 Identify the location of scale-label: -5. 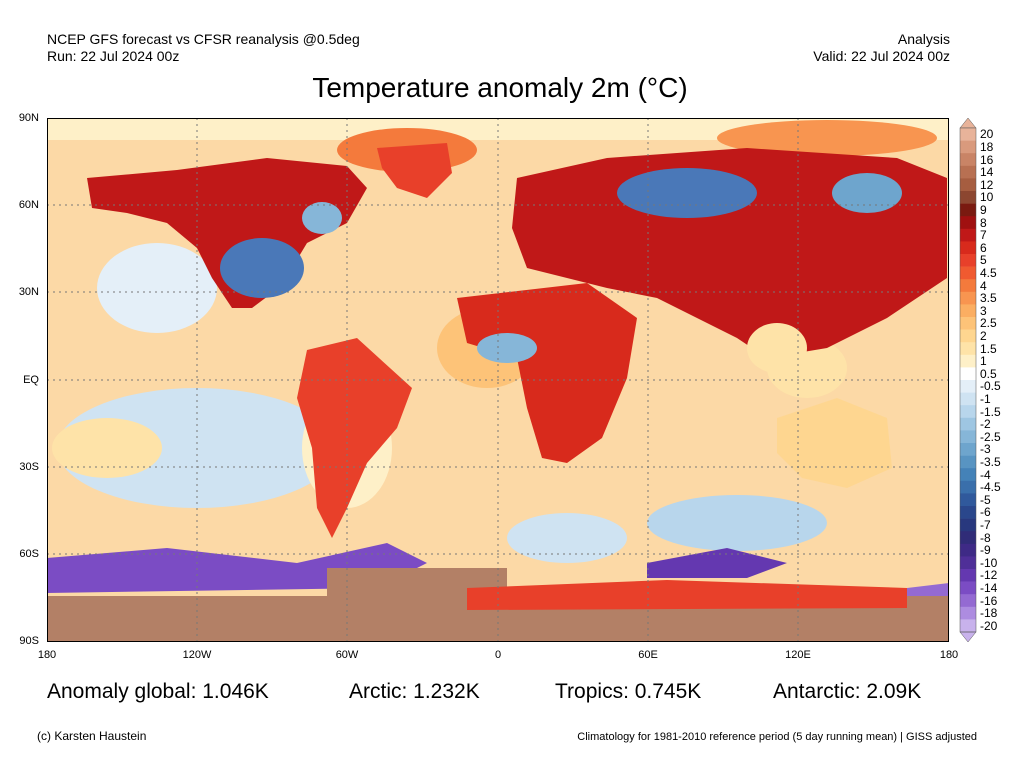
(985, 499).